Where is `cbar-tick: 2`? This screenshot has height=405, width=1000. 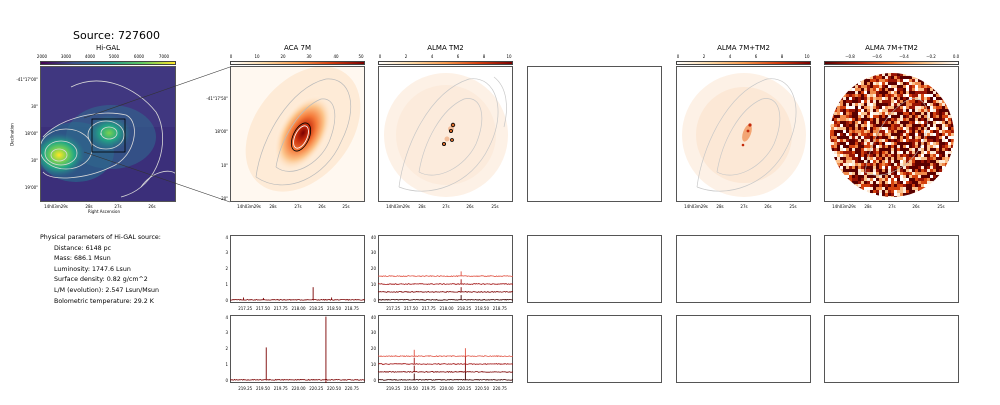 cbar-tick: 2 is located at coordinates (704, 56).